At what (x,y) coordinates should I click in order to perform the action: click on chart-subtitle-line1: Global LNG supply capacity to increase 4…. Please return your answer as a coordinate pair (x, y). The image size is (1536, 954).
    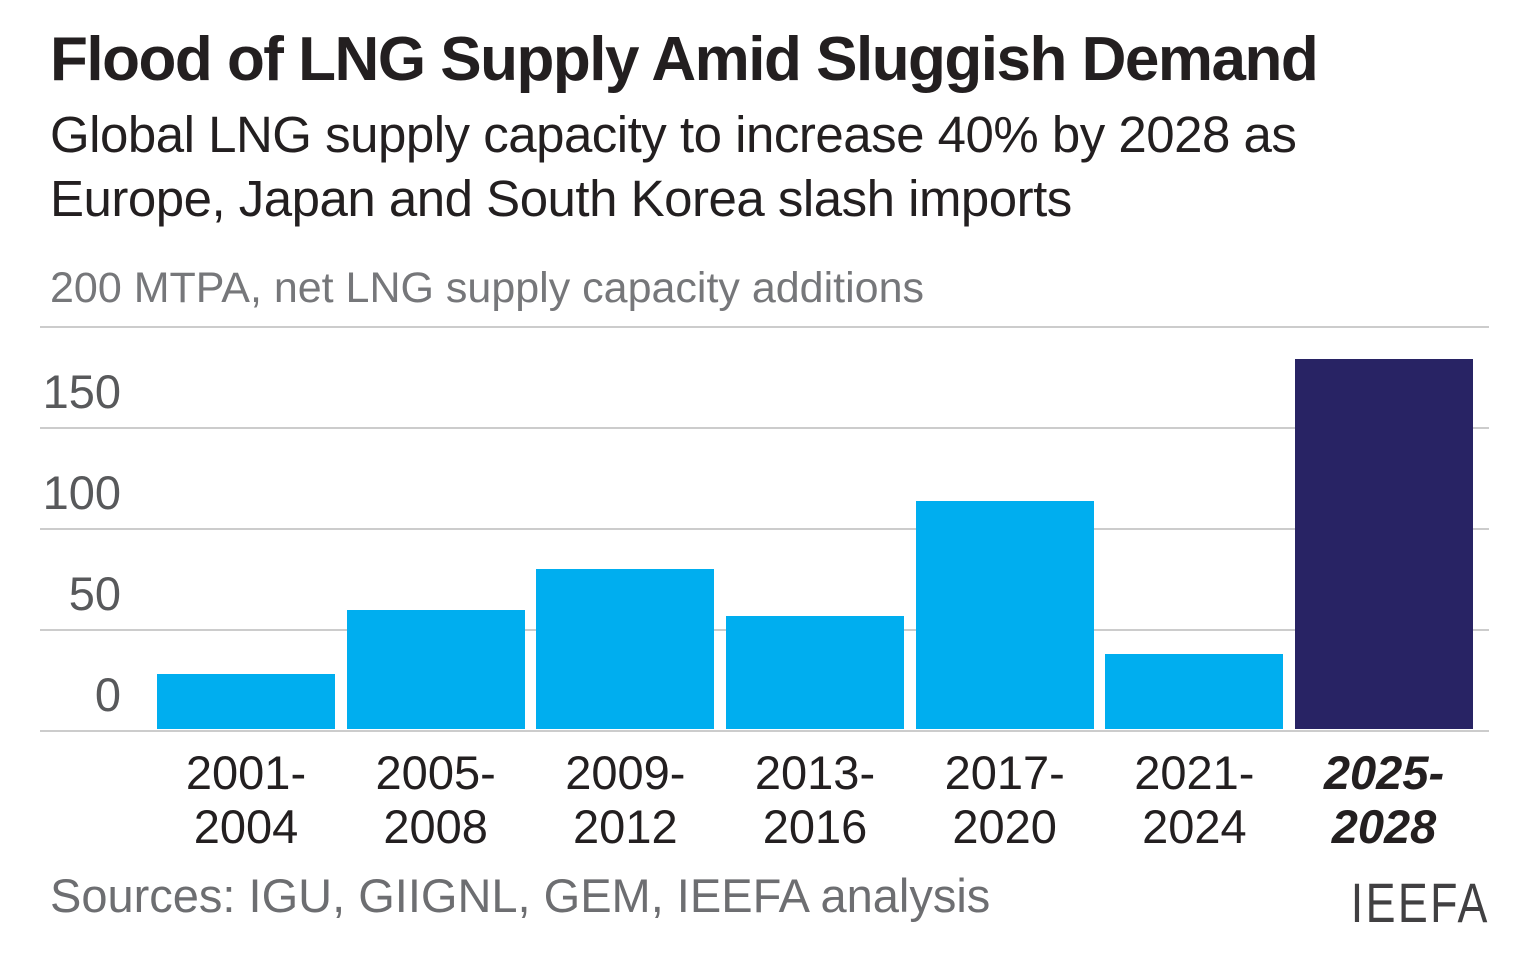
    Looking at the image, I should click on (673, 134).